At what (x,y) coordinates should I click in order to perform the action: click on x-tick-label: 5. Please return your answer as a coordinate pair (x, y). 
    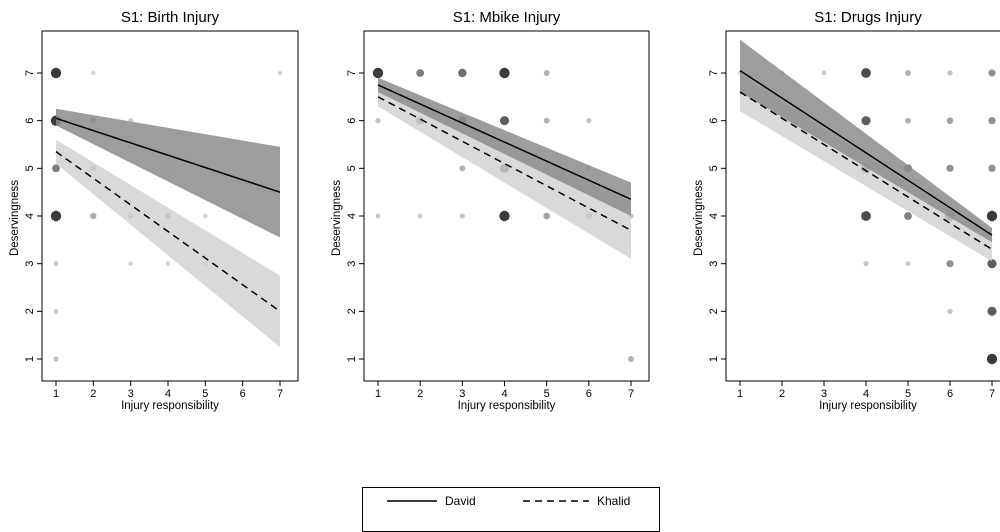
    Looking at the image, I should click on (908, 394).